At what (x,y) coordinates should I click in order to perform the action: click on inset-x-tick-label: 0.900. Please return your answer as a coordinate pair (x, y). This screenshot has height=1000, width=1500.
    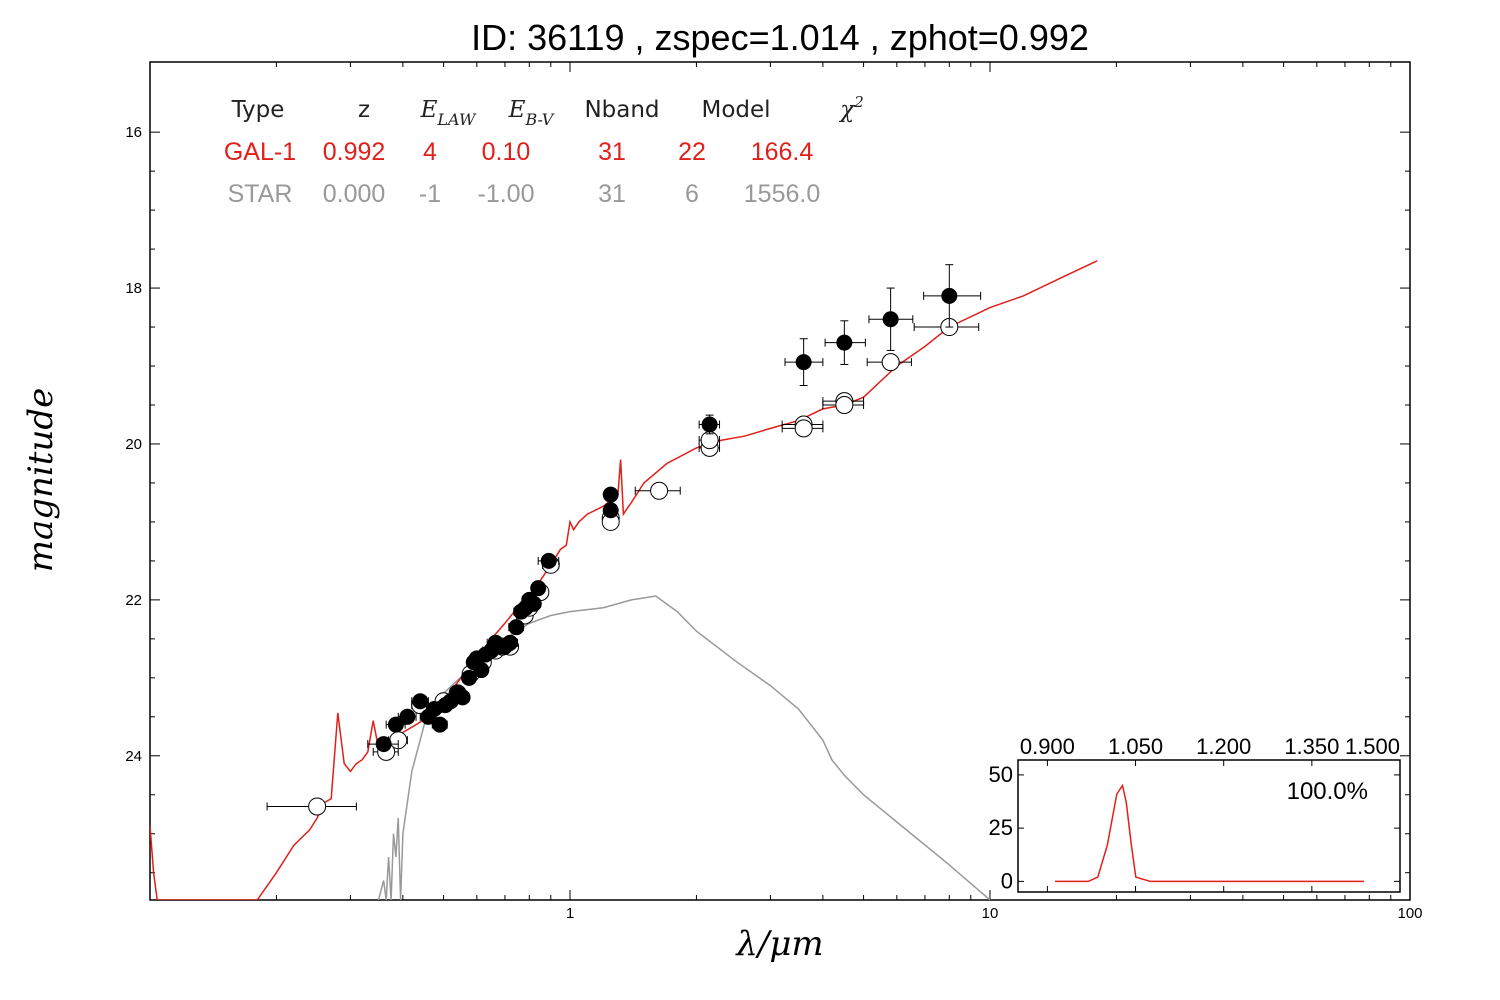
    Looking at the image, I should click on (1047, 746).